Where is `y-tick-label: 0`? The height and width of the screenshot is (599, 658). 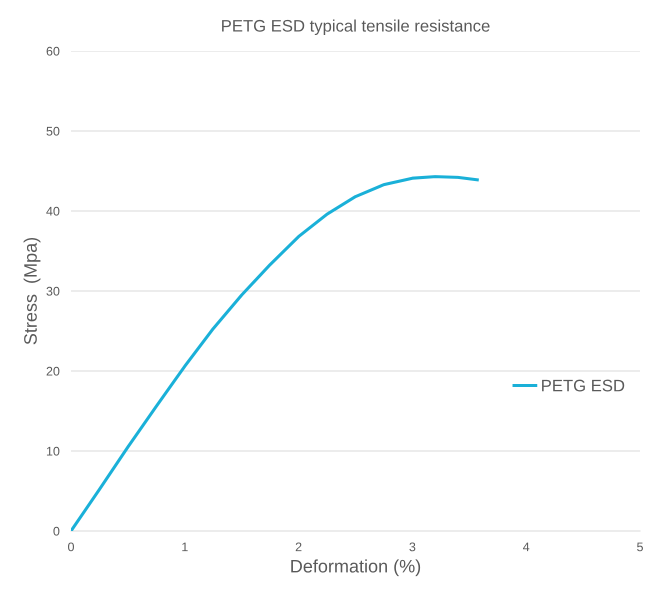 y-tick-label: 0 is located at coordinates (56, 531).